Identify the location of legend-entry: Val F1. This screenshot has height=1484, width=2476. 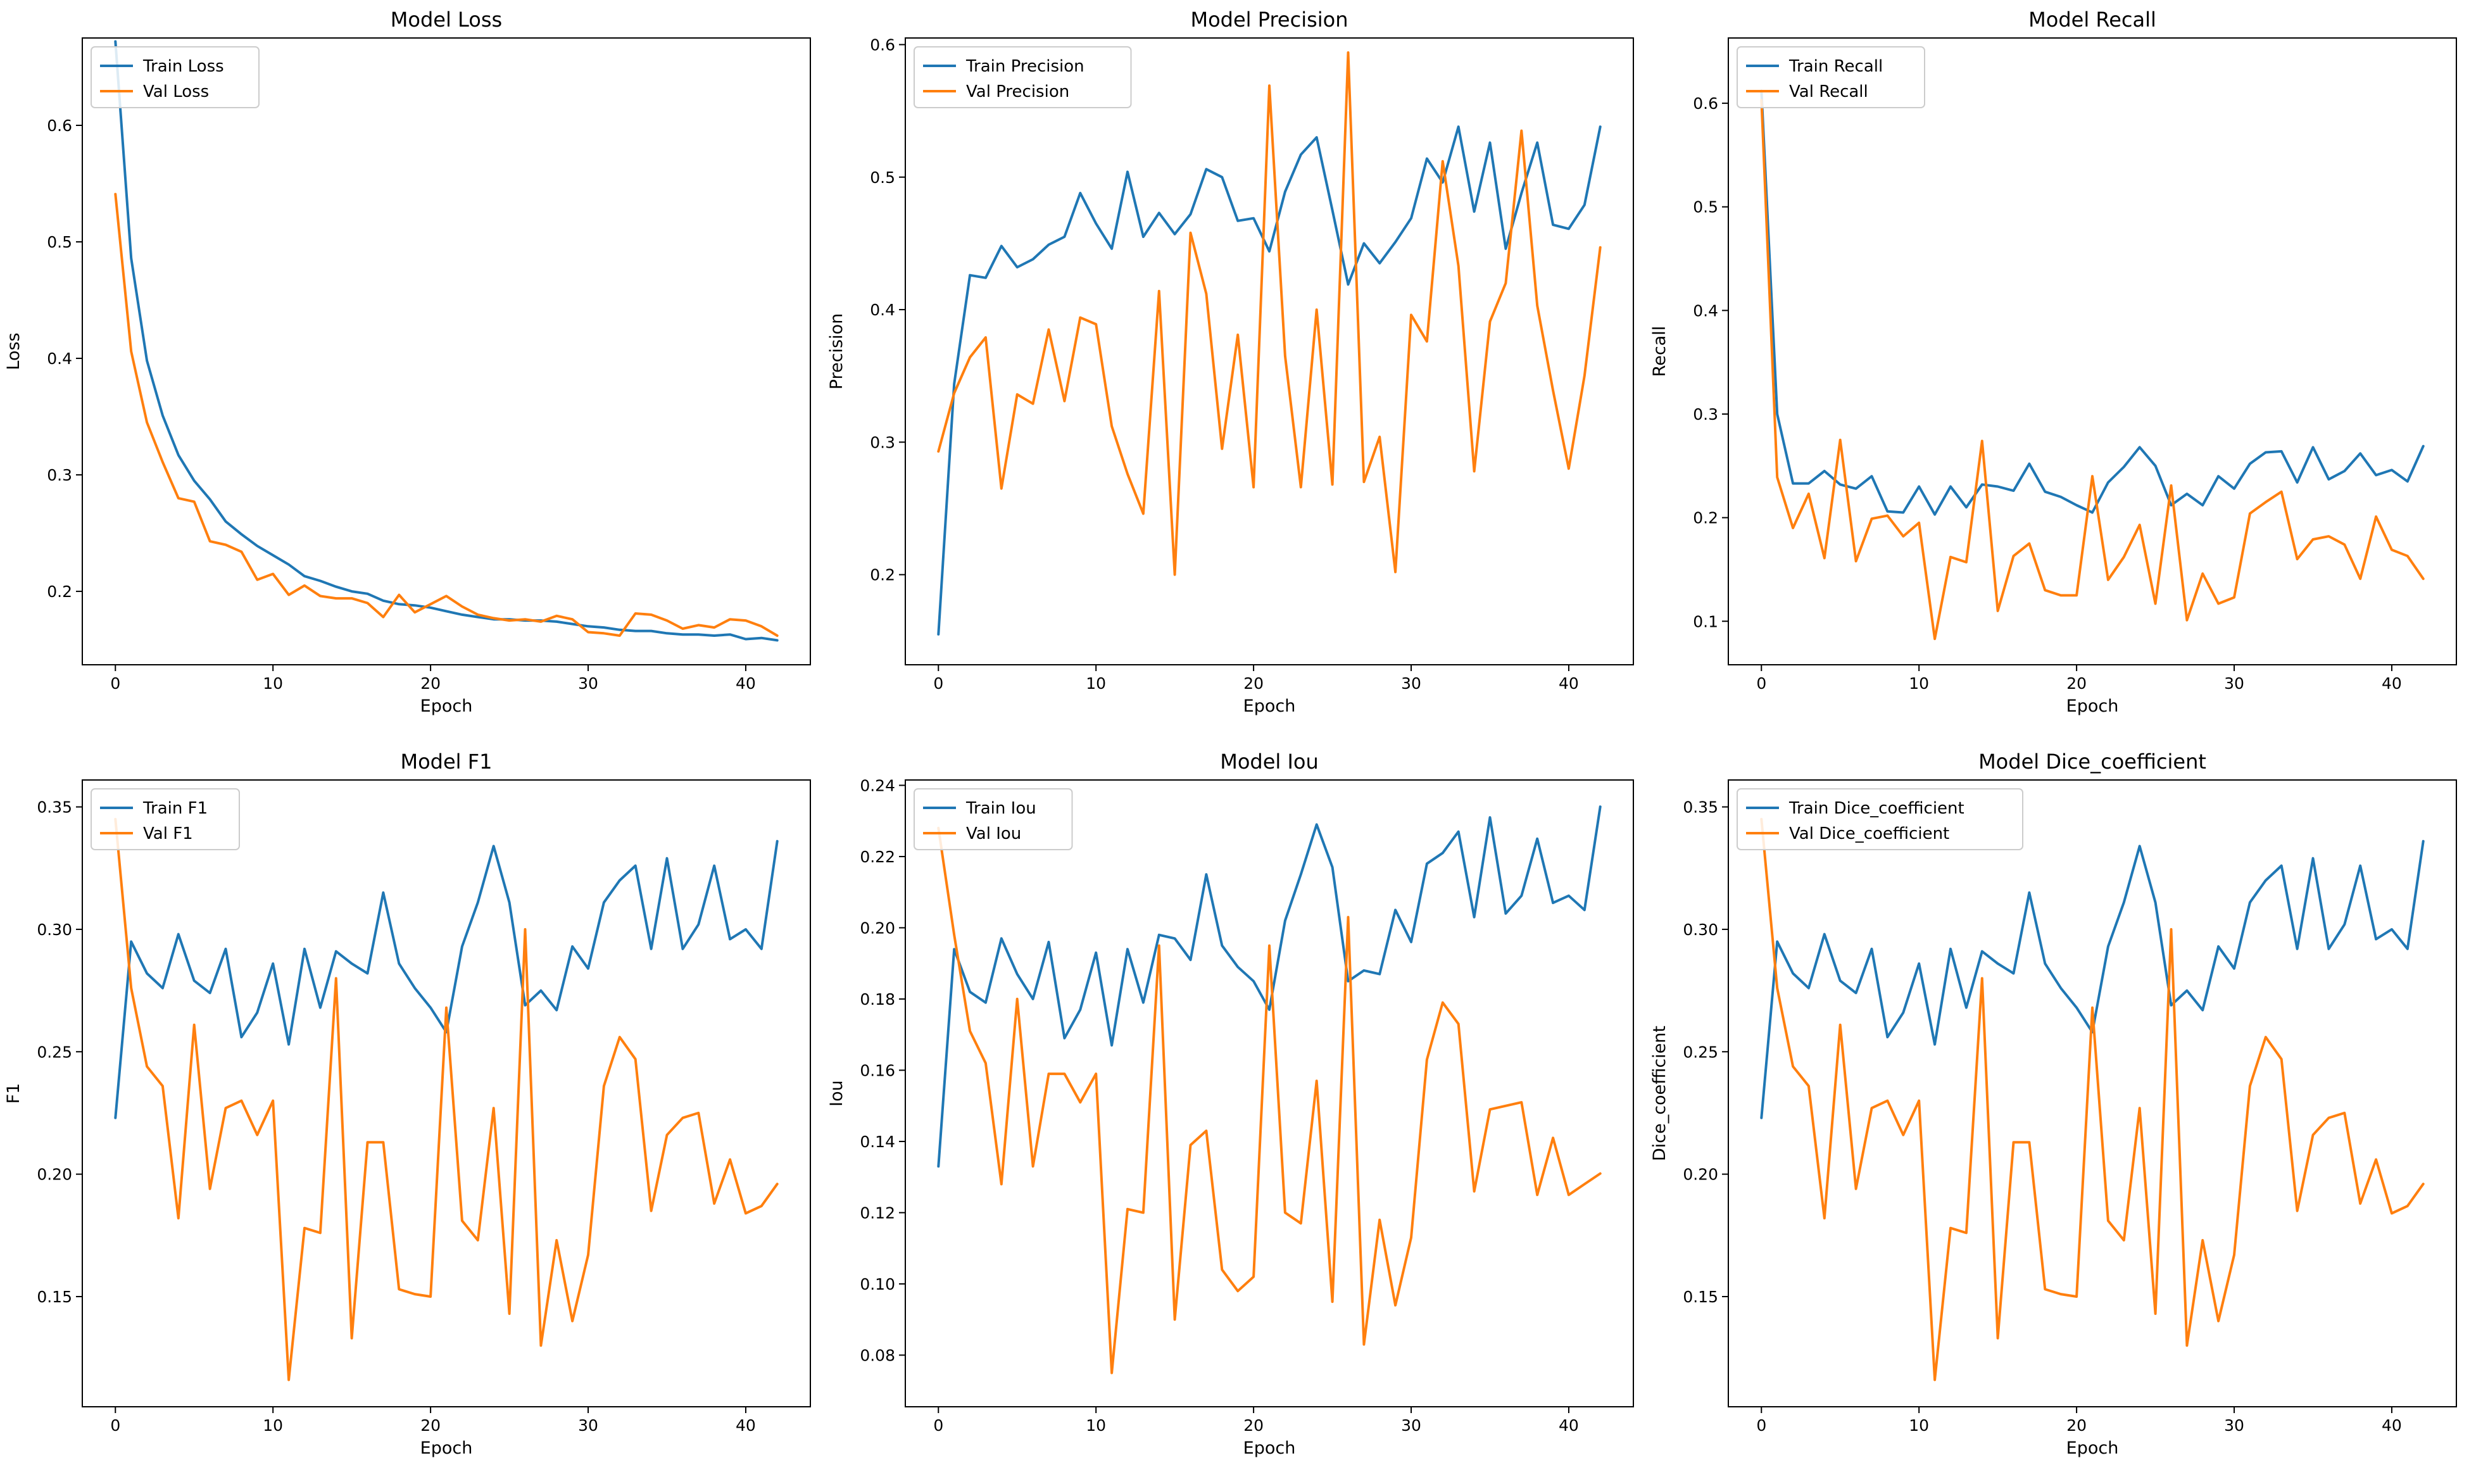
(168, 833).